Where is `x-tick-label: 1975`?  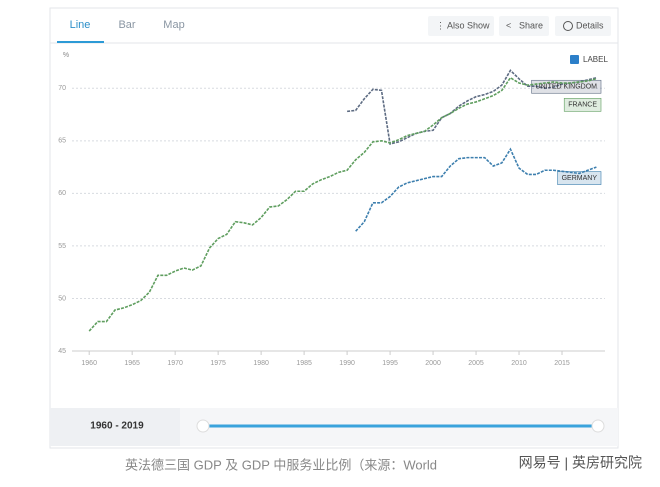
x-tick-label: 1975 is located at coordinates (218, 363).